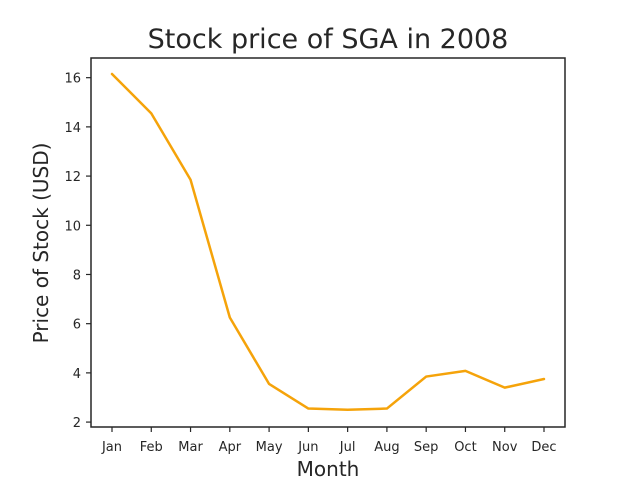 This screenshot has height=480, width=640. I want to click on x-tick-label: May, so click(269, 447).